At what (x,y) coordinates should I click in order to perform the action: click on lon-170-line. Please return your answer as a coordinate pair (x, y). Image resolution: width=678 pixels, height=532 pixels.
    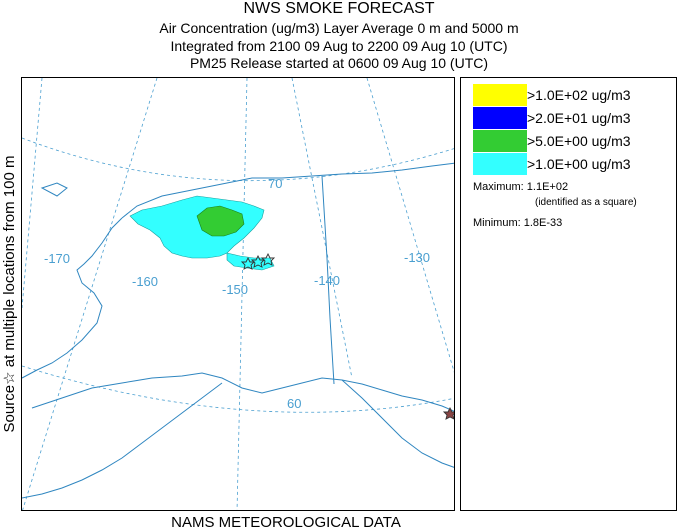
    Looking at the image, I should click on (32, 193).